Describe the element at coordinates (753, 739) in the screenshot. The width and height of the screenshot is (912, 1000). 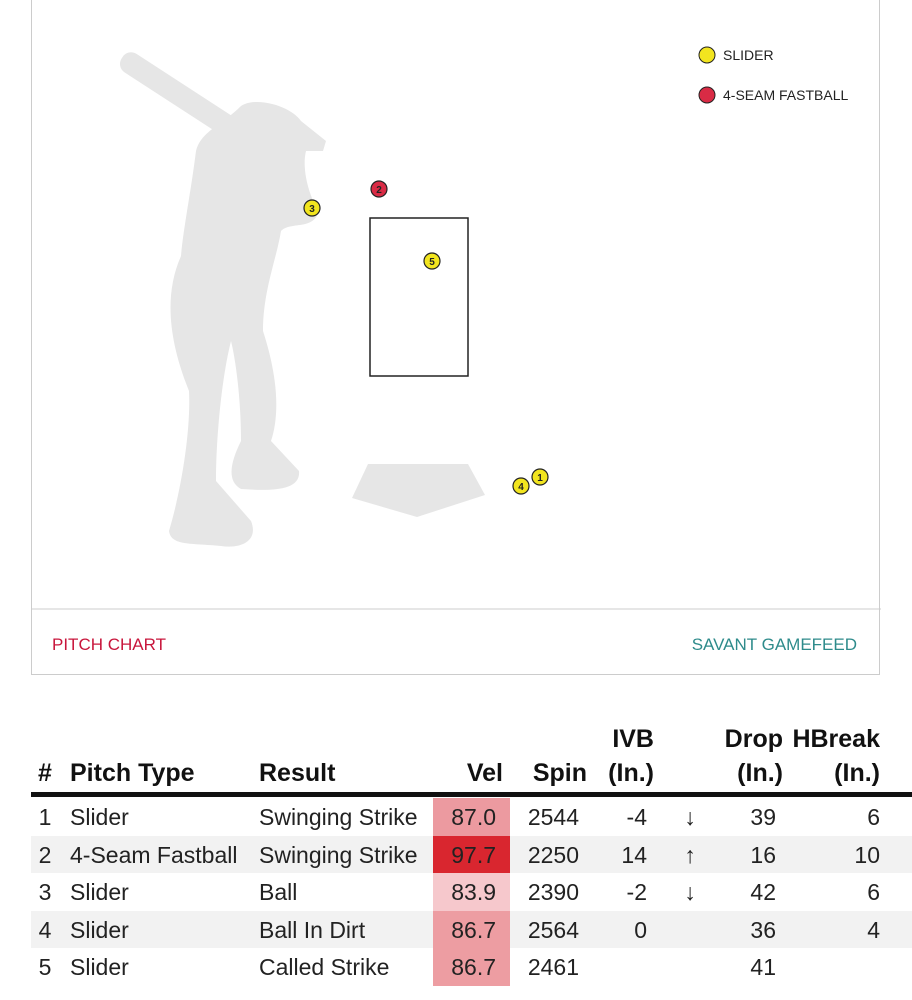
I see `column-header: Drop` at that location.